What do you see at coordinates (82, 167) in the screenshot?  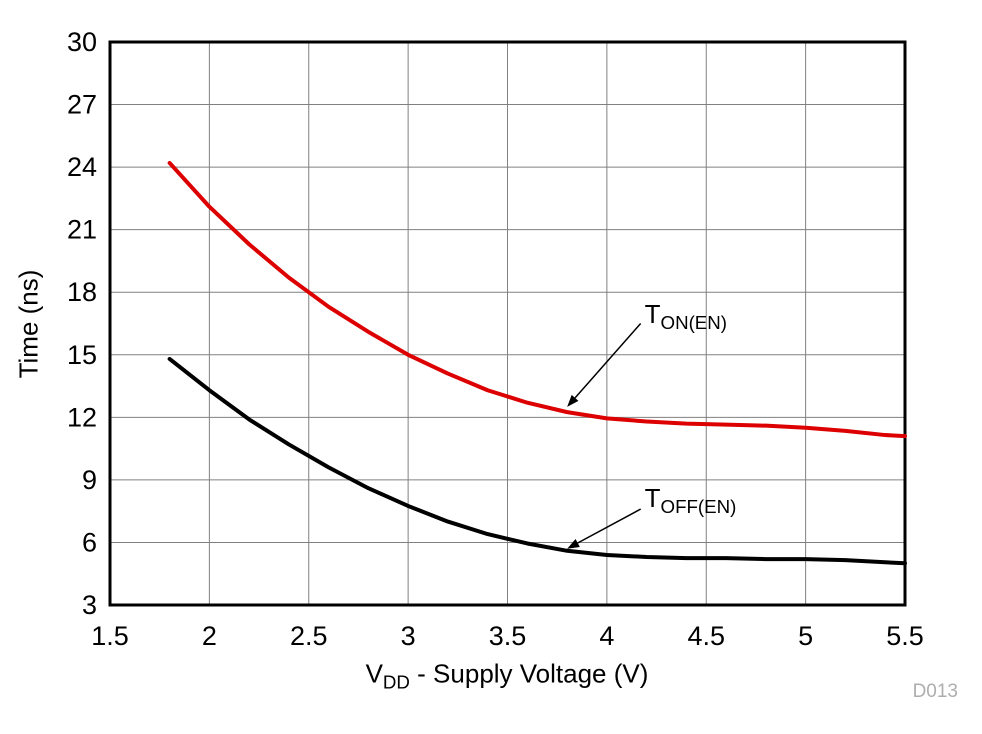 I see `y-tick-label: 24` at bounding box center [82, 167].